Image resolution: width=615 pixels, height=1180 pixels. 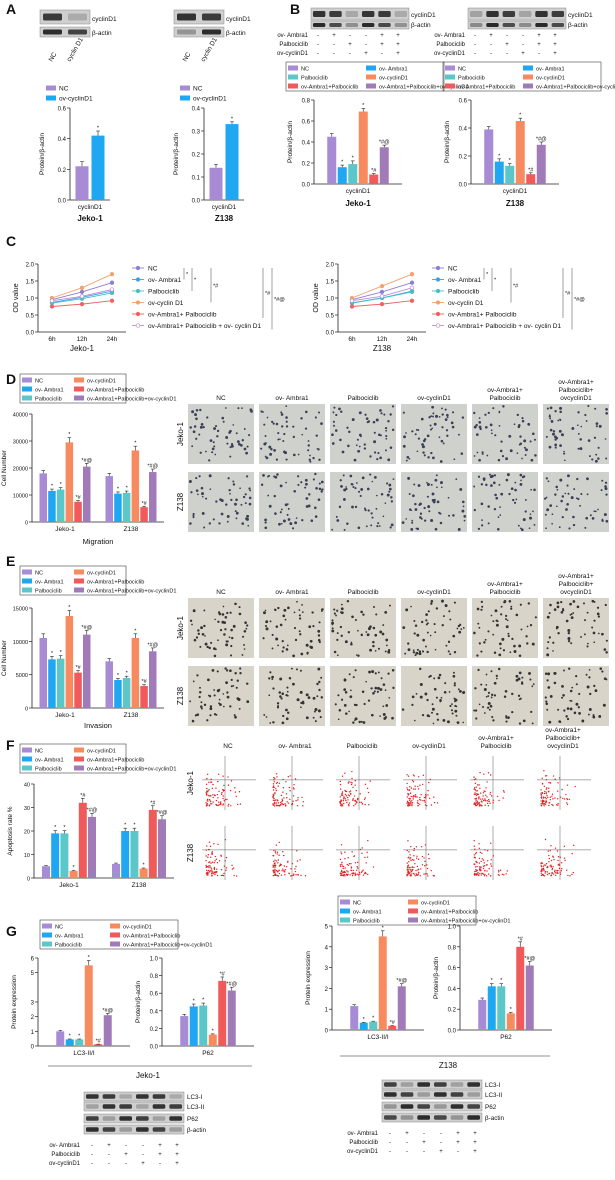 I want to click on blot-label: β-actin, so click(x=495, y=1118).